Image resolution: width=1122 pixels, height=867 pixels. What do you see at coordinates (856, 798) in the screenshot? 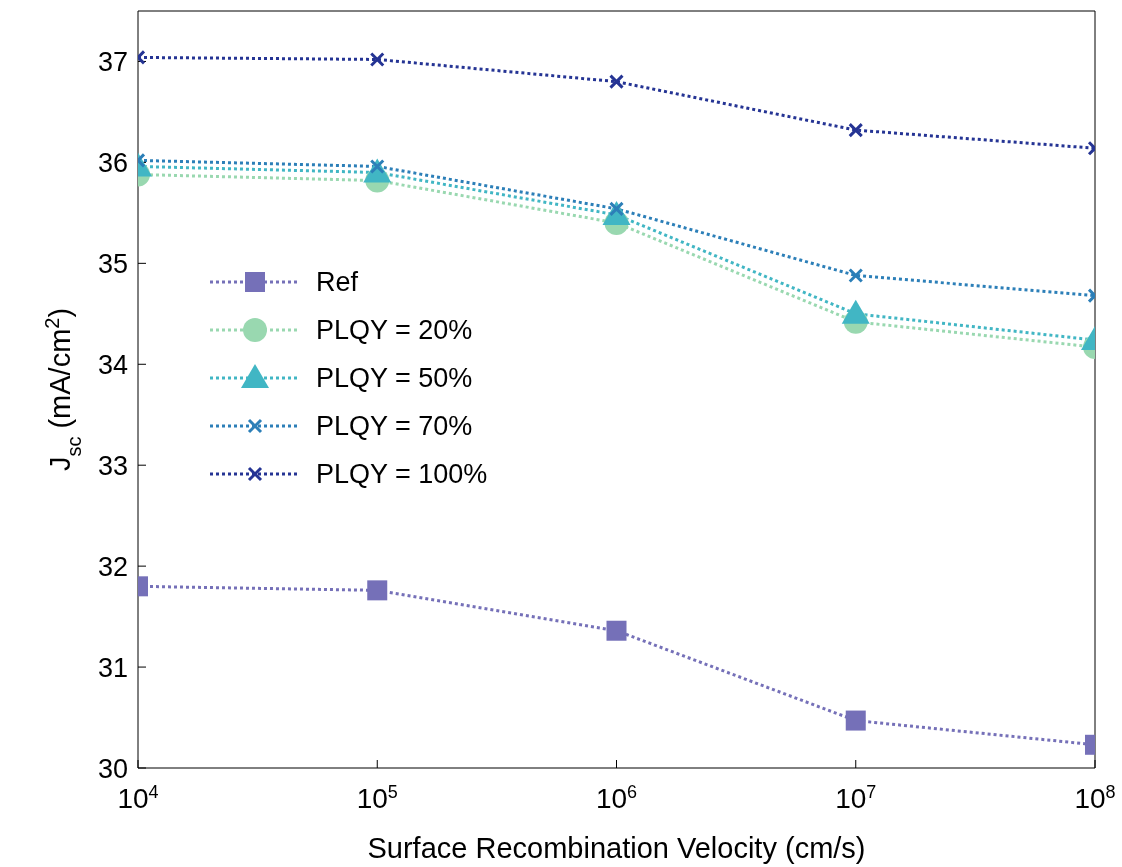
I see `x-tick-label: 10$^{7}$` at bounding box center [856, 798].